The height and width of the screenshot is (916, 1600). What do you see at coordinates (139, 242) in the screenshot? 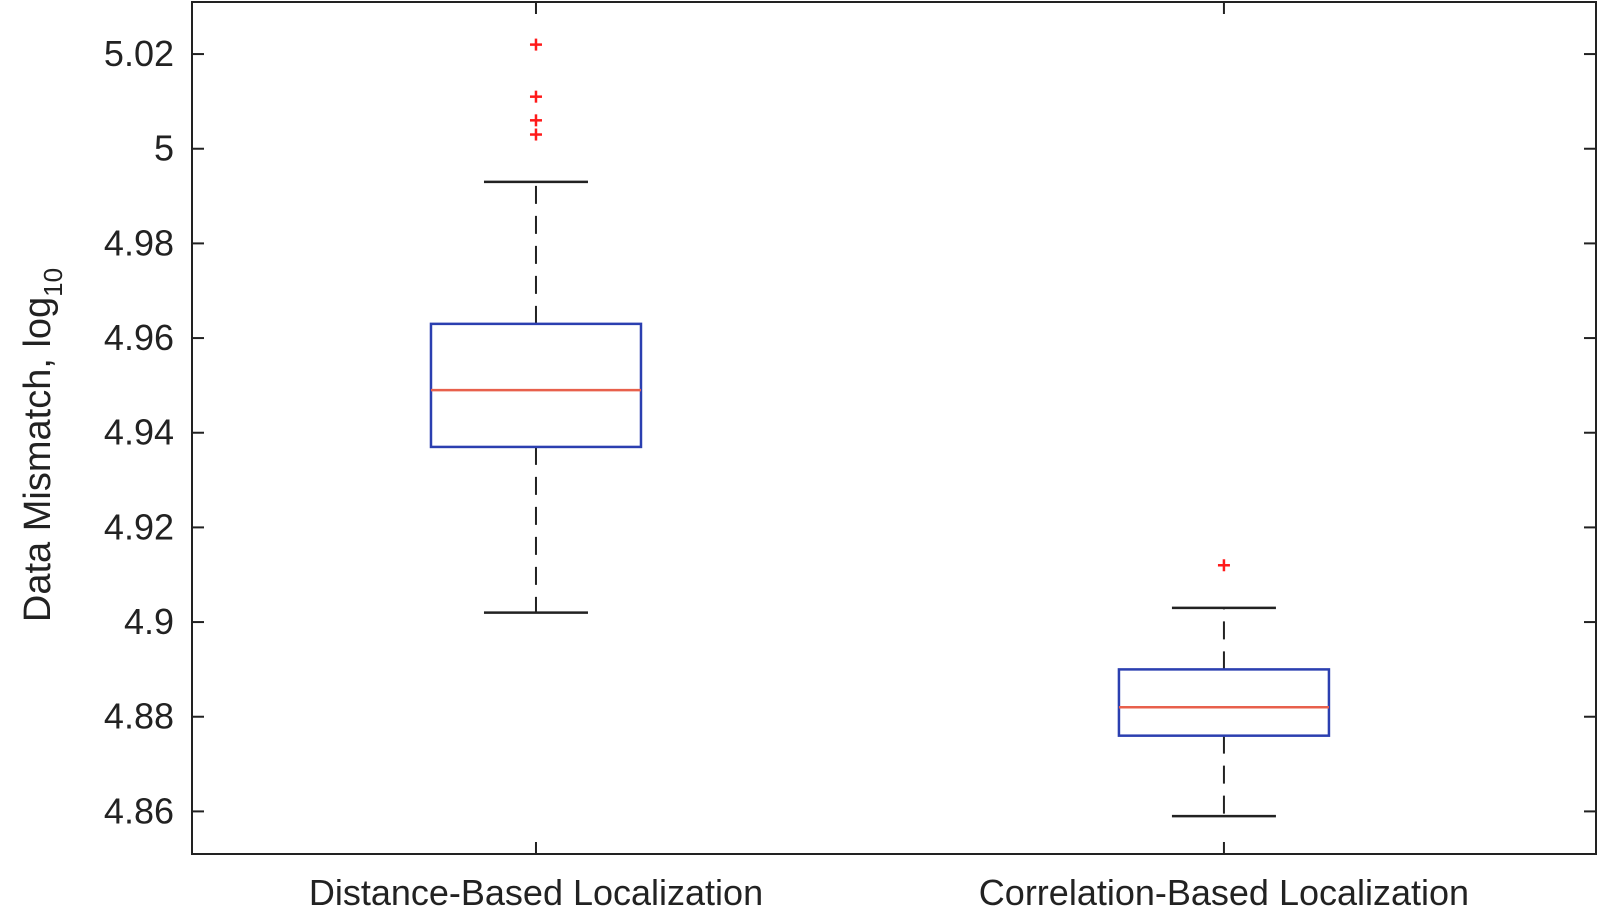
I see `y-tick-label: 4.98` at bounding box center [139, 242].